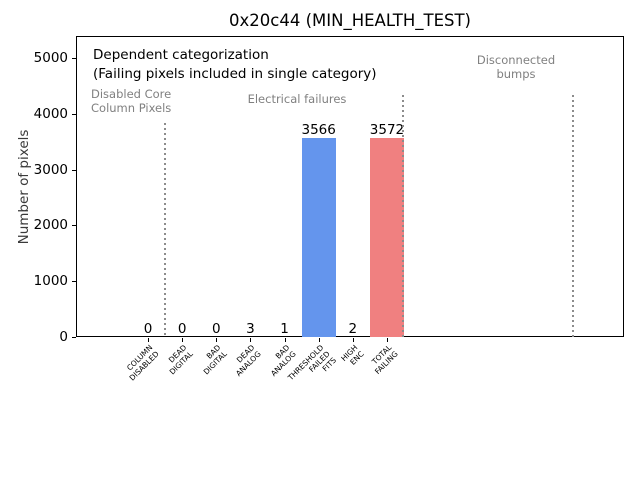 The image size is (640, 480). I want to click on bar-value-label: 3, so click(250, 329).